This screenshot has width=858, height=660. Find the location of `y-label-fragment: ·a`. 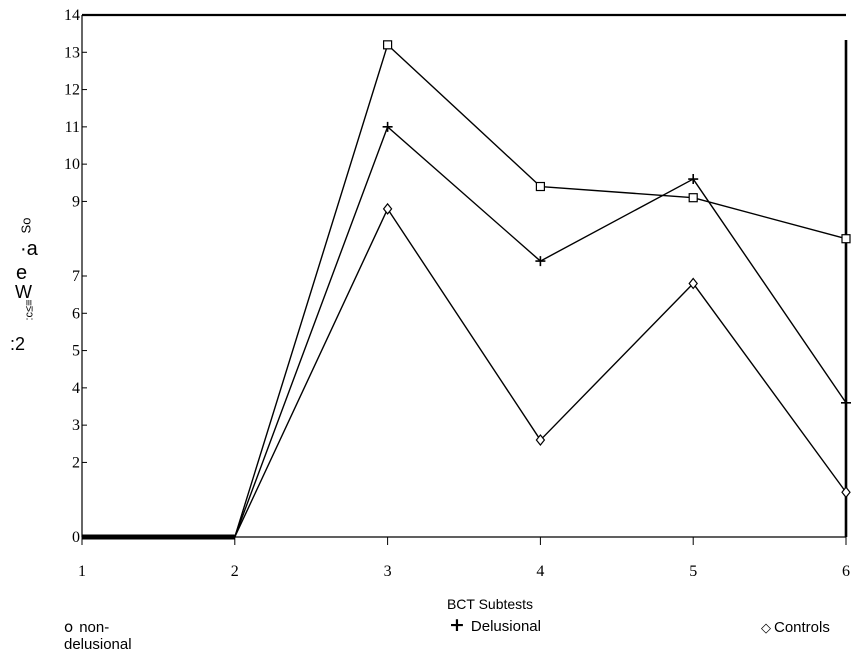

y-label-fragment: ·a is located at coordinates (29, 249).